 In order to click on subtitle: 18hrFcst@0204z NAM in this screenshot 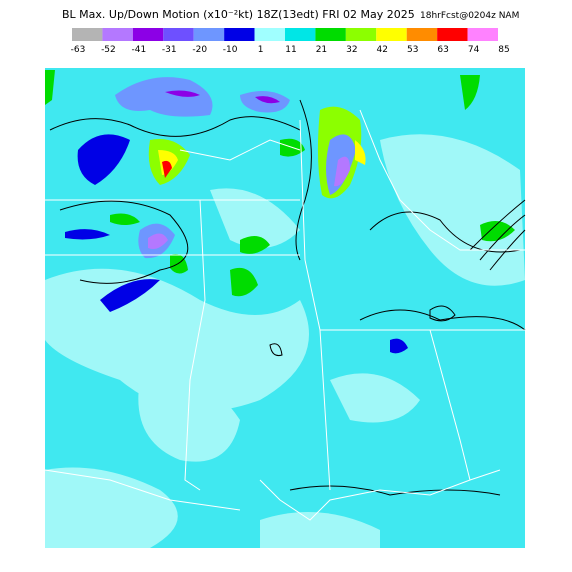, I will do `click(469, 16)`.